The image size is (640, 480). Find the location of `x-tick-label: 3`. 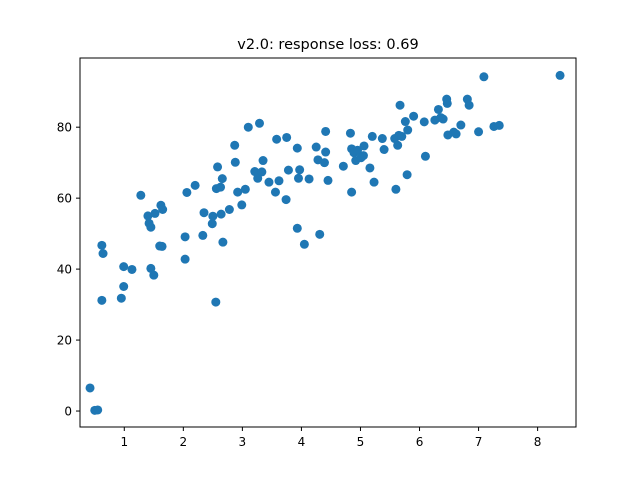

x-tick-label: 3 is located at coordinates (243, 442).